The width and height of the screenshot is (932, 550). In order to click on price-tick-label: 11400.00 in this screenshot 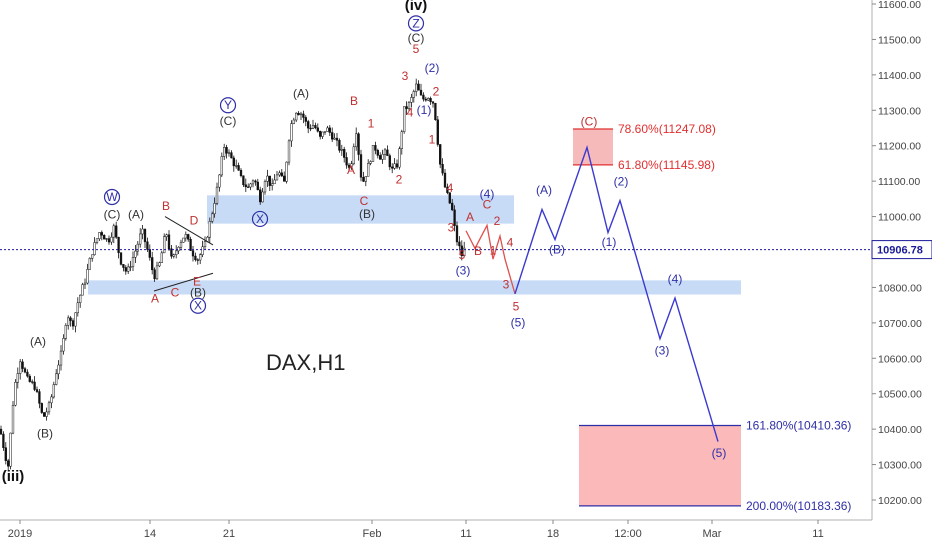, I will do `click(899, 76)`.